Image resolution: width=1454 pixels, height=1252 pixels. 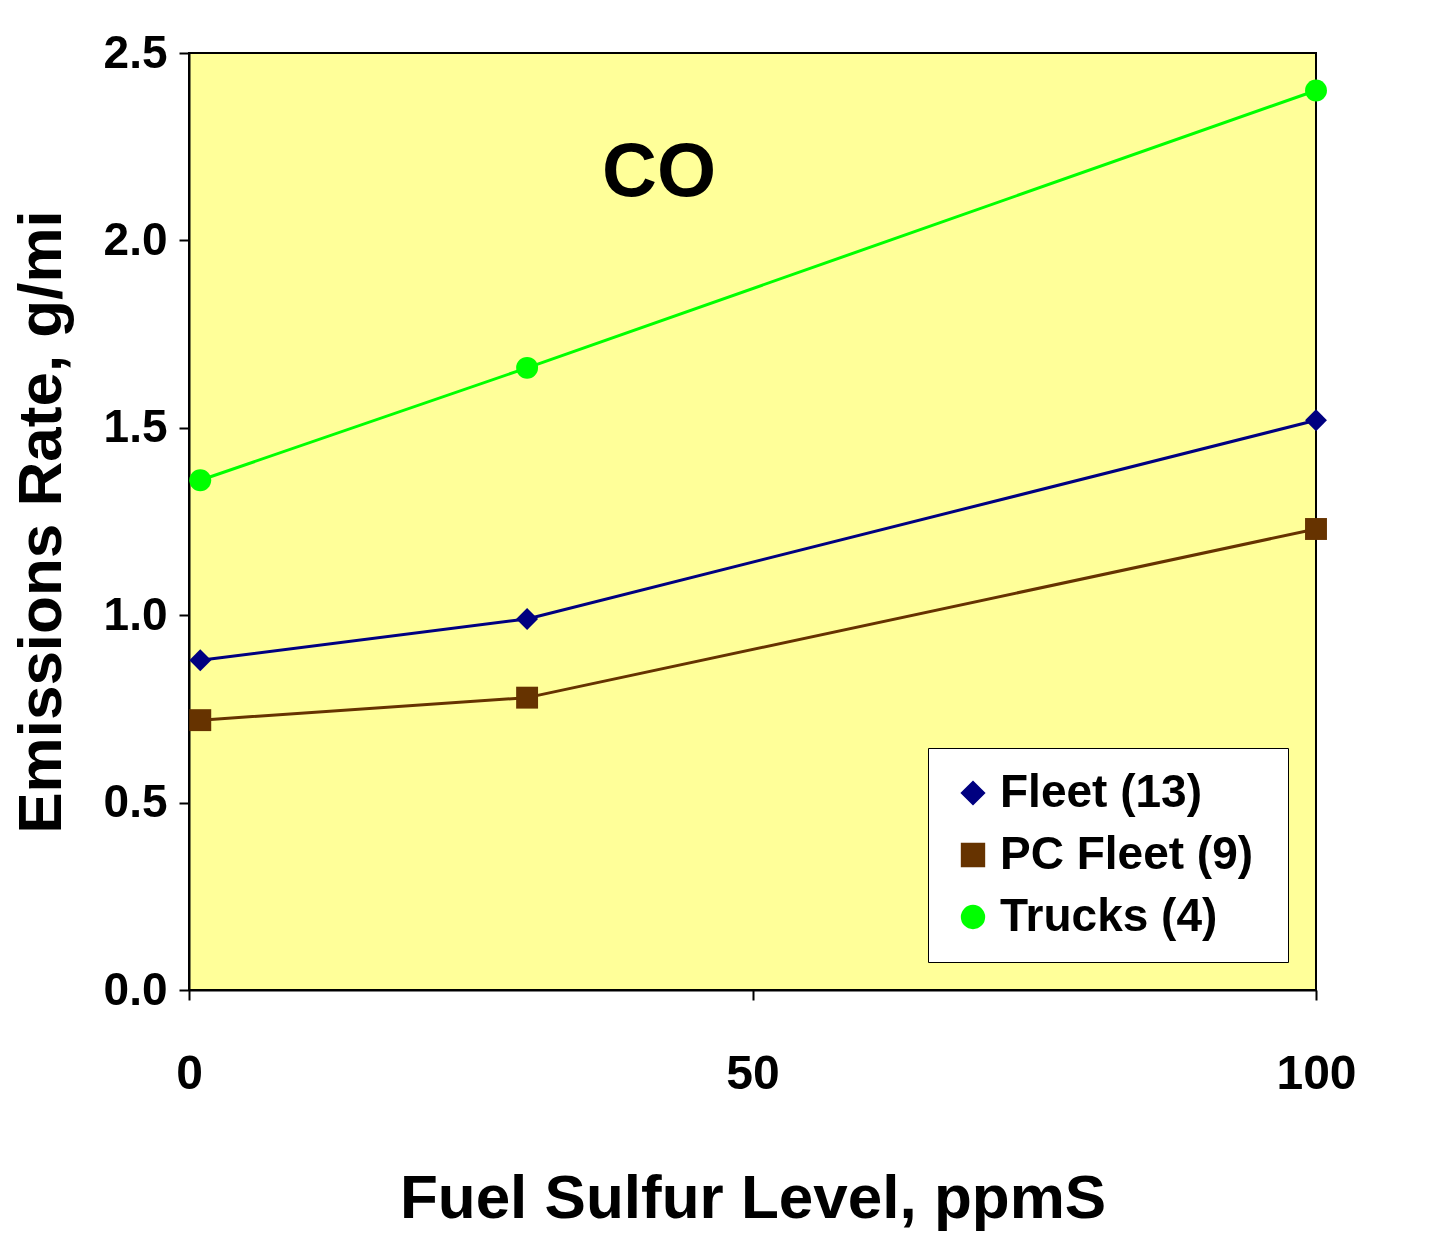 What do you see at coordinates (753, 1196) in the screenshot?
I see `x-axis-title: Fuel Sulfur Level, ppmS` at bounding box center [753, 1196].